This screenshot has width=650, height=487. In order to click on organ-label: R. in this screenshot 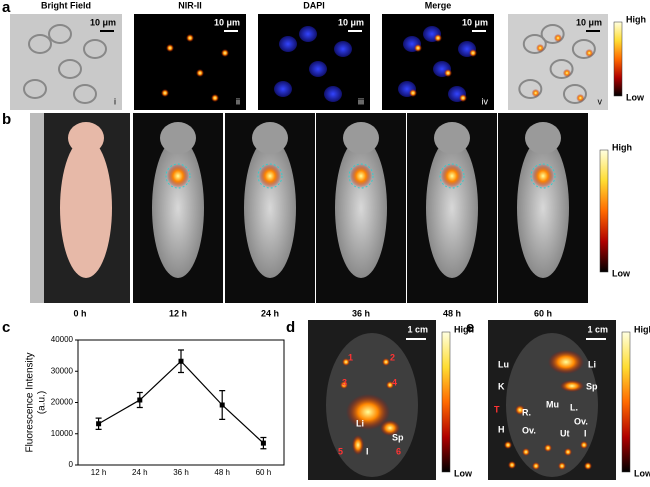, I will do `click(526, 412)`.